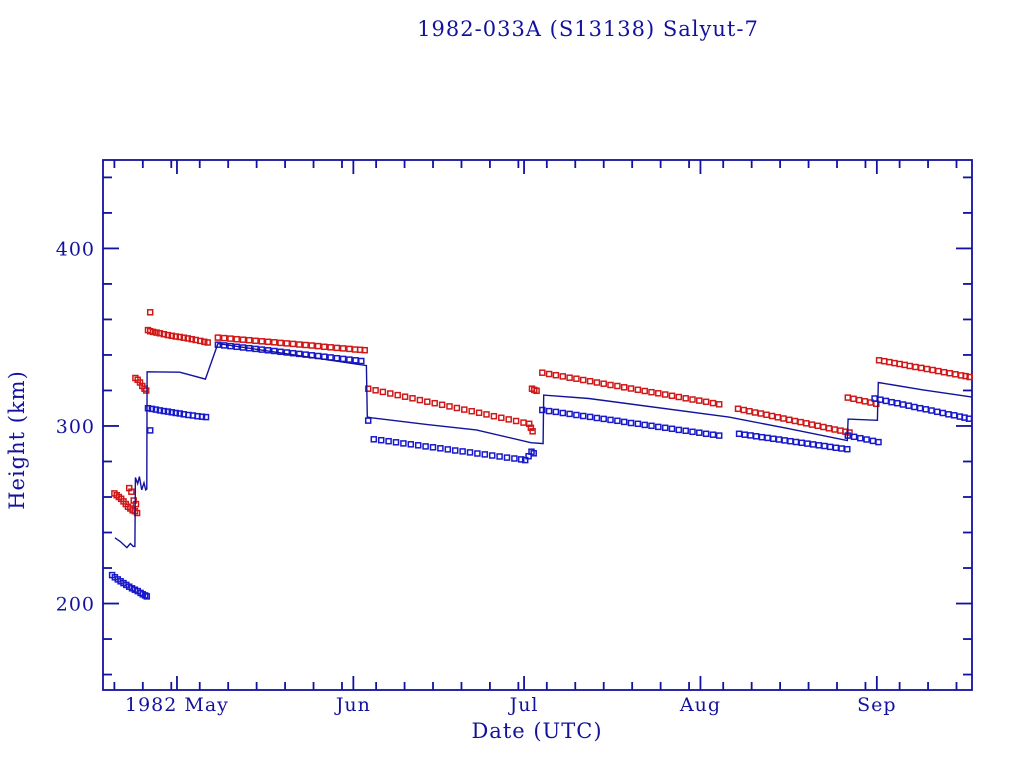 The height and width of the screenshot is (768, 1024). I want to click on y-tick-label: 300, so click(75, 427).